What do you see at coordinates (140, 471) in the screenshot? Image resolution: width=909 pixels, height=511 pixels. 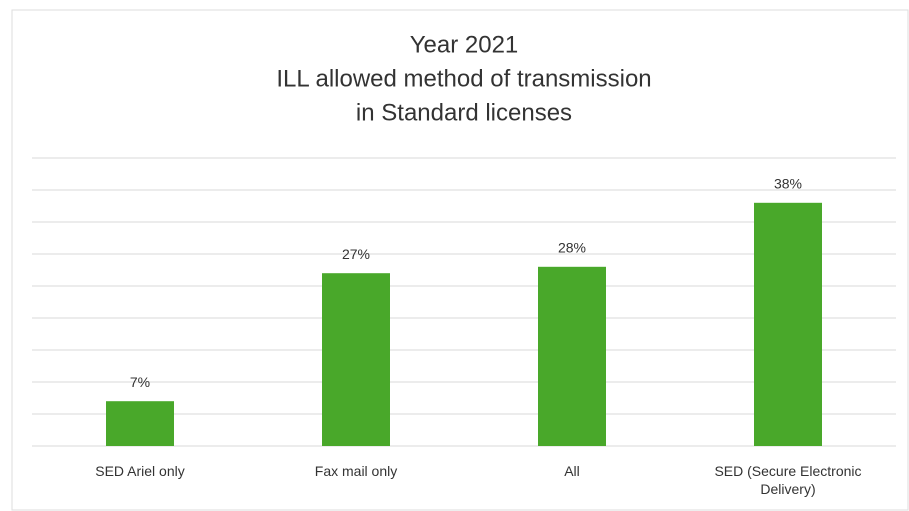 I see `x-tick-label: SED Ariel only` at bounding box center [140, 471].